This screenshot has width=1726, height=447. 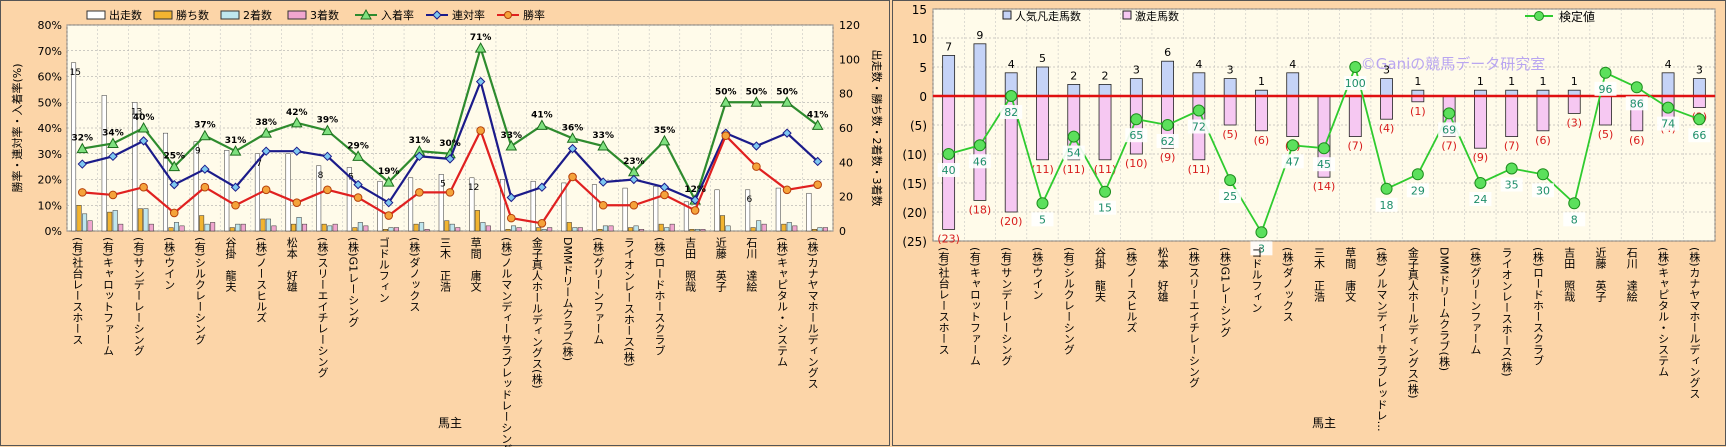 I want to click on owner-label: DMMドリームクラブ(株), so click(x=567, y=299).